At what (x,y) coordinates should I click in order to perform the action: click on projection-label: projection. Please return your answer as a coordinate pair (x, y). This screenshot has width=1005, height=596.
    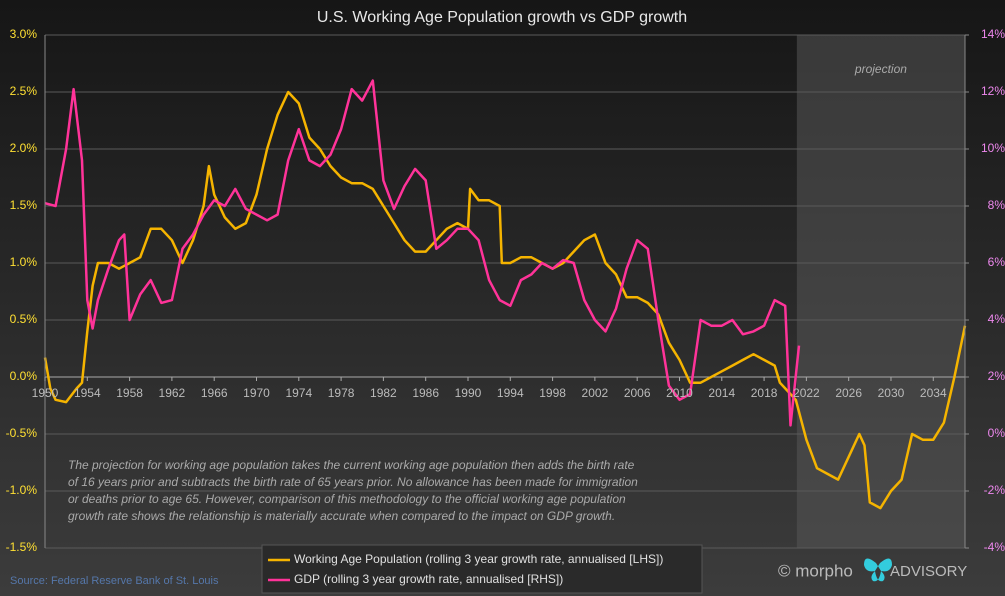
    Looking at the image, I should click on (880, 69).